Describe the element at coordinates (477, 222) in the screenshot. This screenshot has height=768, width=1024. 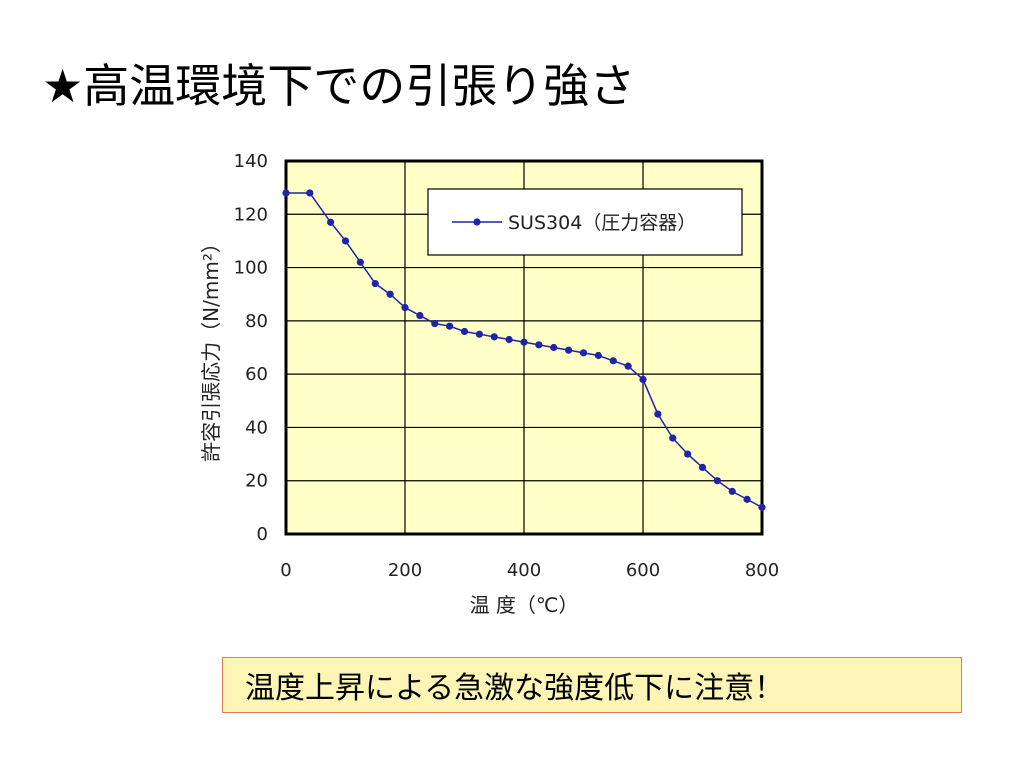
I see `legend-marker` at that location.